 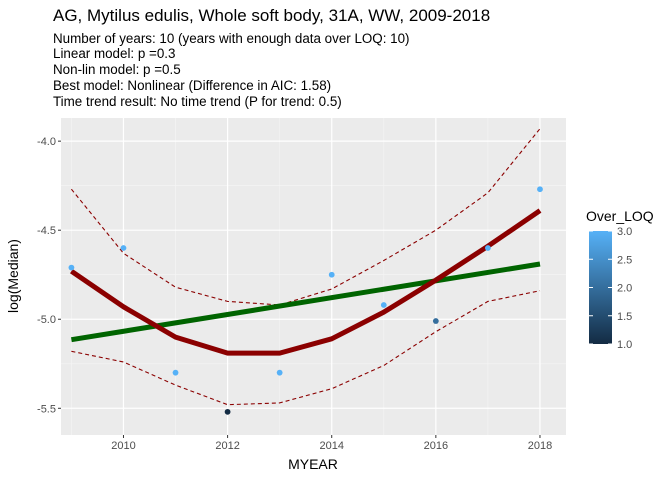 I want to click on x-tick-label: 2018, so click(x=540, y=446).